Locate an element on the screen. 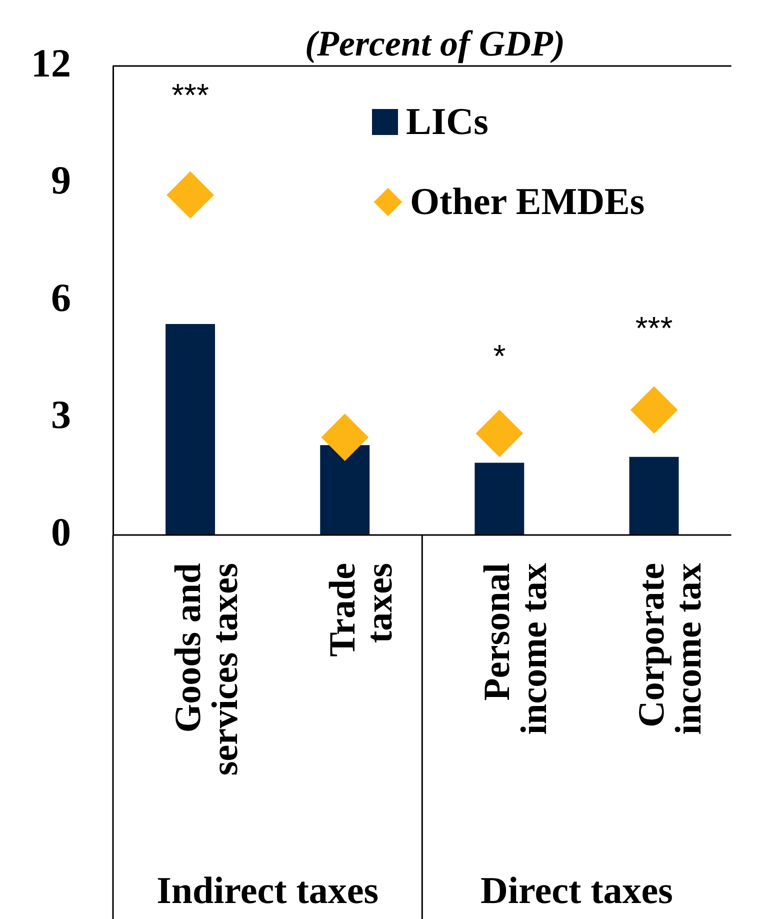 This screenshot has width=759, height=919. x-tick-label: Goods and services taxes is located at coordinates (207, 669).